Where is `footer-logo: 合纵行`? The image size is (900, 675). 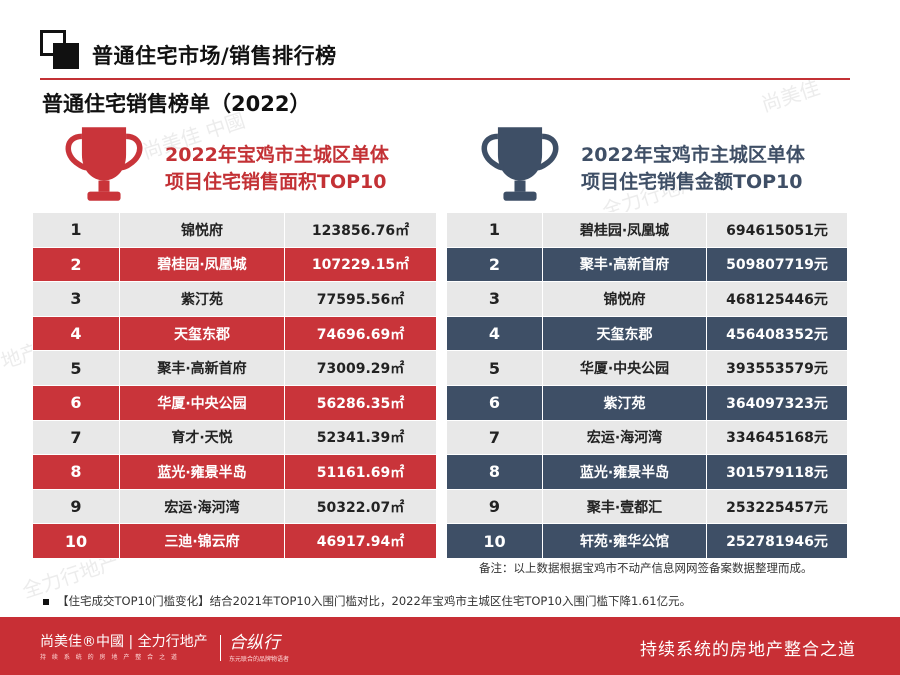
footer-logo: 合纵行 is located at coordinates (254, 643).